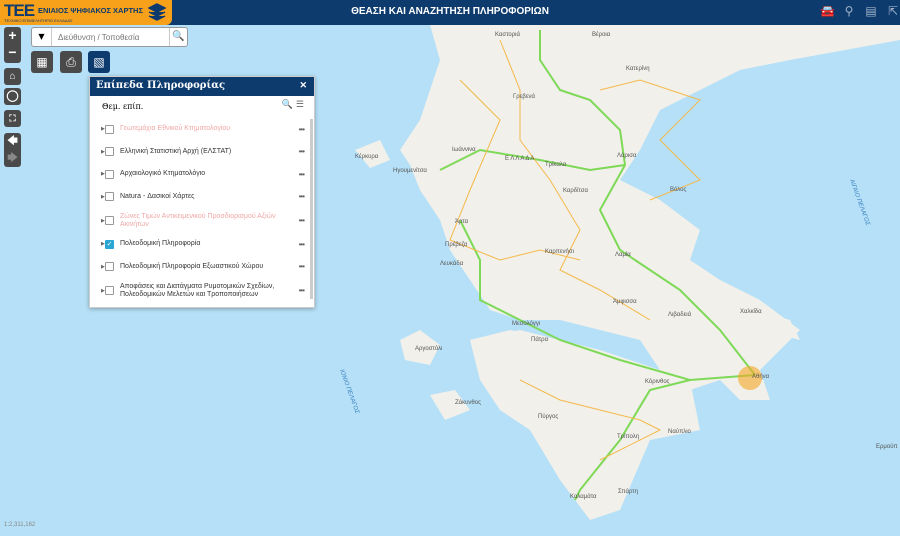 This screenshot has height=536, width=900. What do you see at coordinates (420, 347) in the screenshot?
I see `kefalonia` at bounding box center [420, 347].